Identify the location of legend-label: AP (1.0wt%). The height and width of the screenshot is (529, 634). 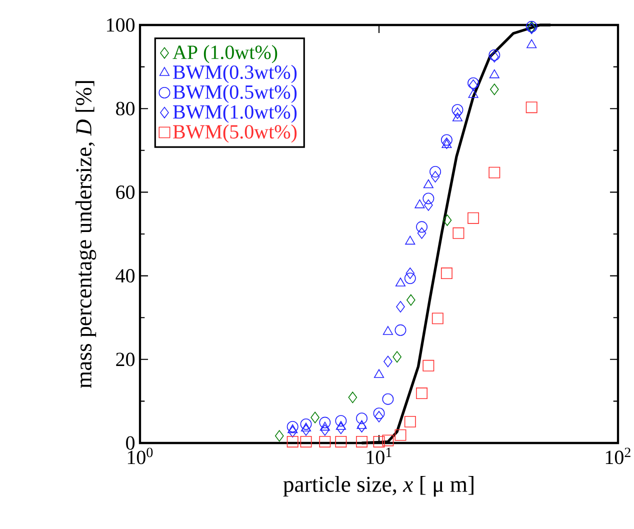
(225, 54).